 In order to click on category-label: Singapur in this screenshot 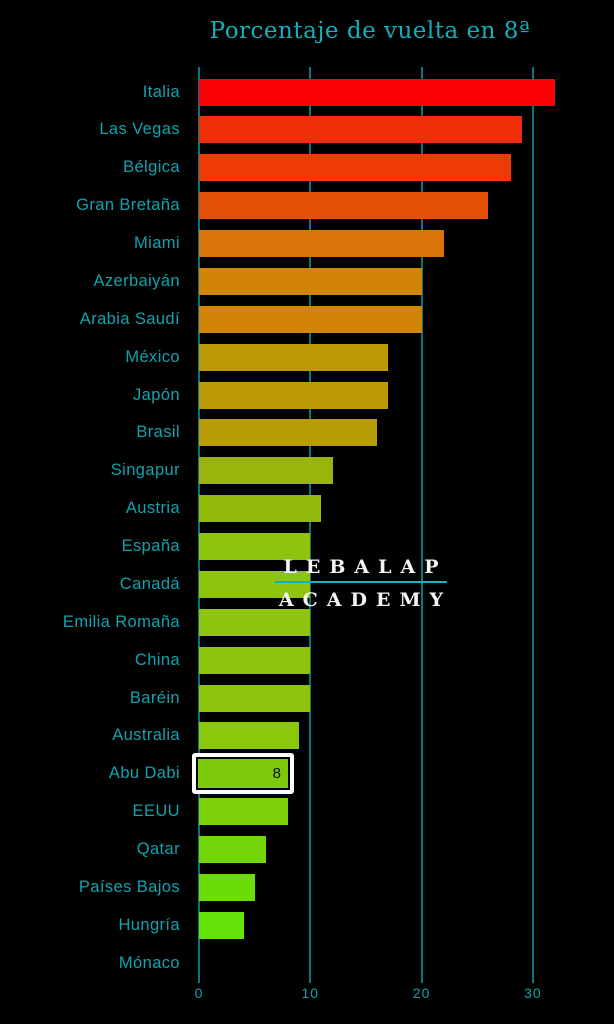, I will do `click(145, 470)`.